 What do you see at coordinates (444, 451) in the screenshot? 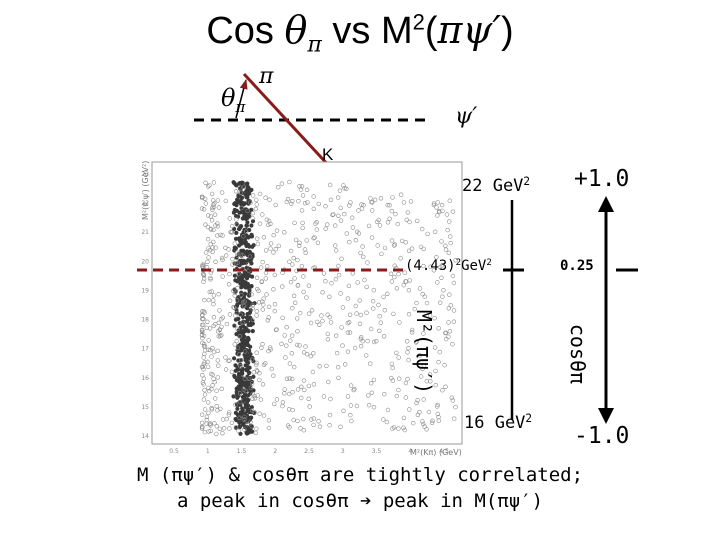
I see `scatter-x-tick: 4.5` at bounding box center [444, 451].